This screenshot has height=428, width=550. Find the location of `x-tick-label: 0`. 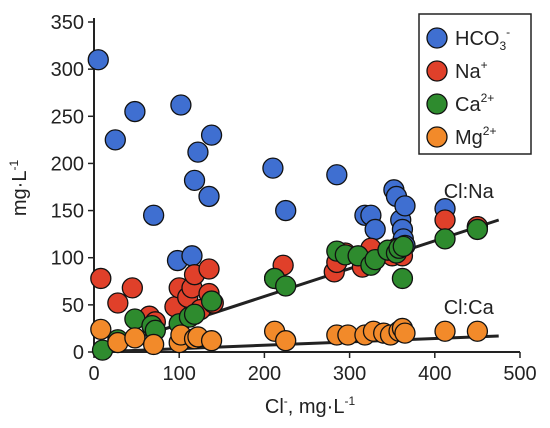

x-tick-label: 0 is located at coordinates (93, 374).